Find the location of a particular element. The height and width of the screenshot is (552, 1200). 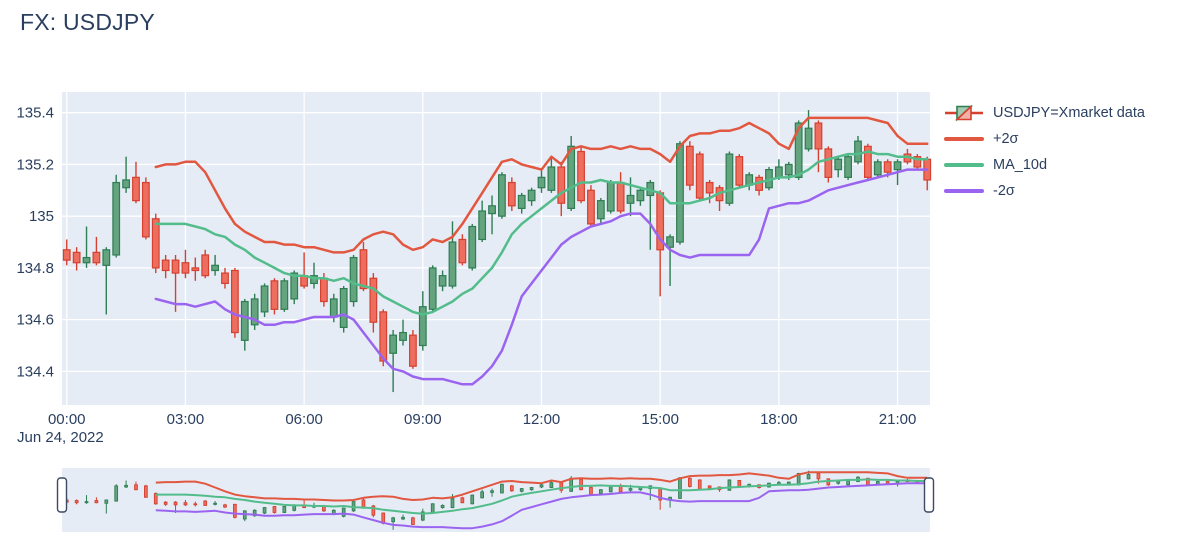

x-axis-date-label: Jun 24, 2022 is located at coordinates (60, 437).